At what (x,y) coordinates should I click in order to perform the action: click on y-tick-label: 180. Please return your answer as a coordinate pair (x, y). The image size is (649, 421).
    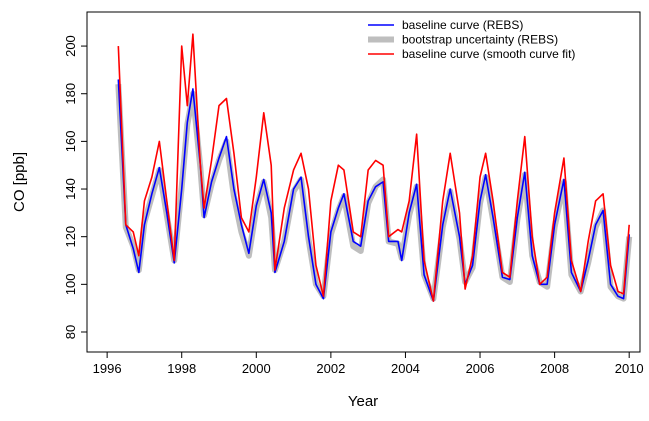
    Looking at the image, I should click on (70, 94).